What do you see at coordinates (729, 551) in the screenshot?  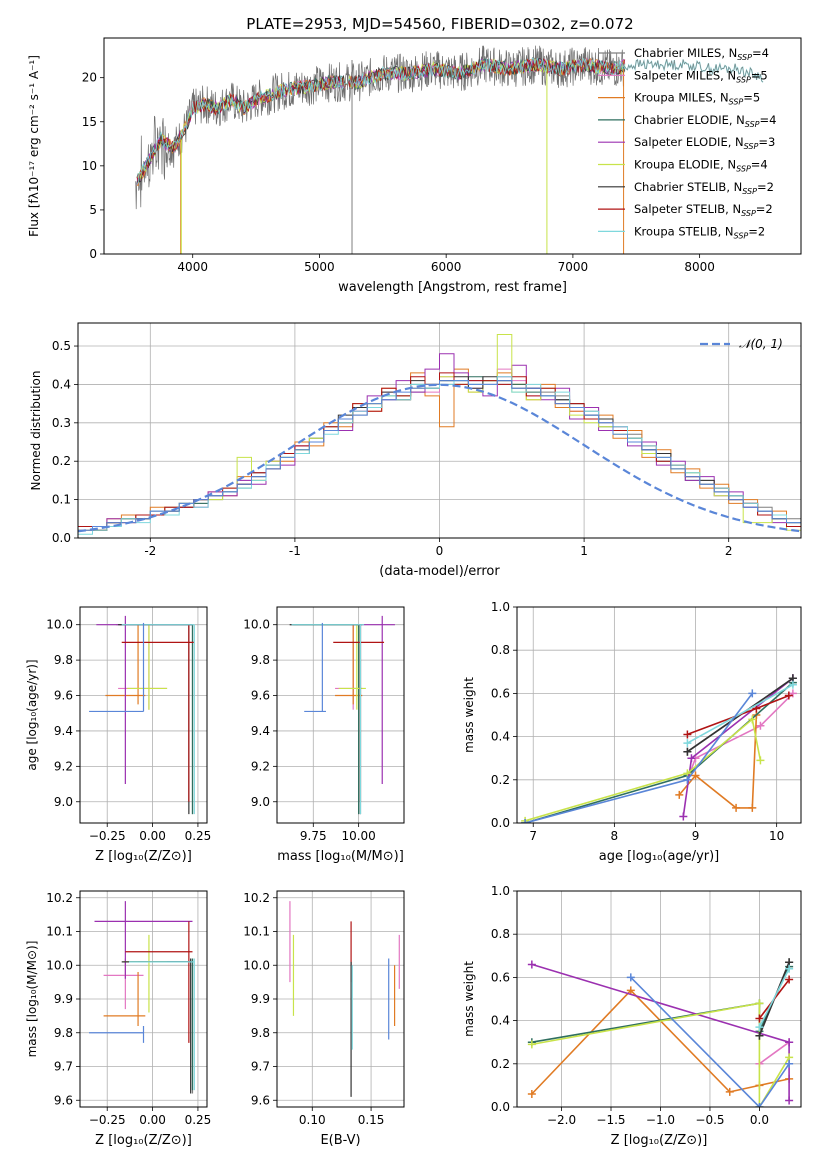 I see `x-tick-label: 2` at bounding box center [729, 551].